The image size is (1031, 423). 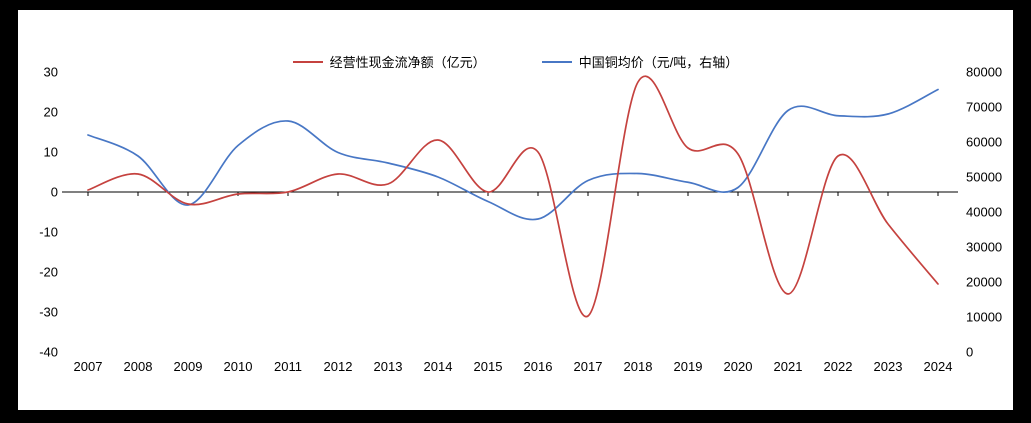 I want to click on left-axis-tick-label: 0, so click(x=54, y=192).